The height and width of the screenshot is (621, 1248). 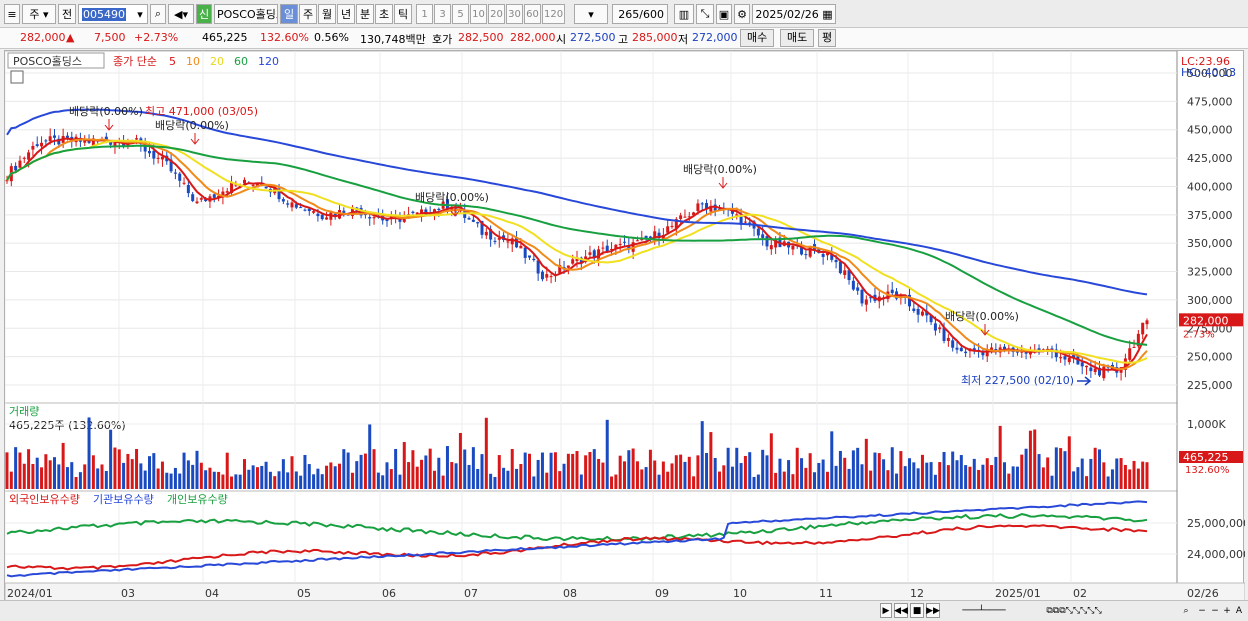 What do you see at coordinates (1227, 610) in the screenshot?
I see `plus-icon: +` at bounding box center [1227, 610].